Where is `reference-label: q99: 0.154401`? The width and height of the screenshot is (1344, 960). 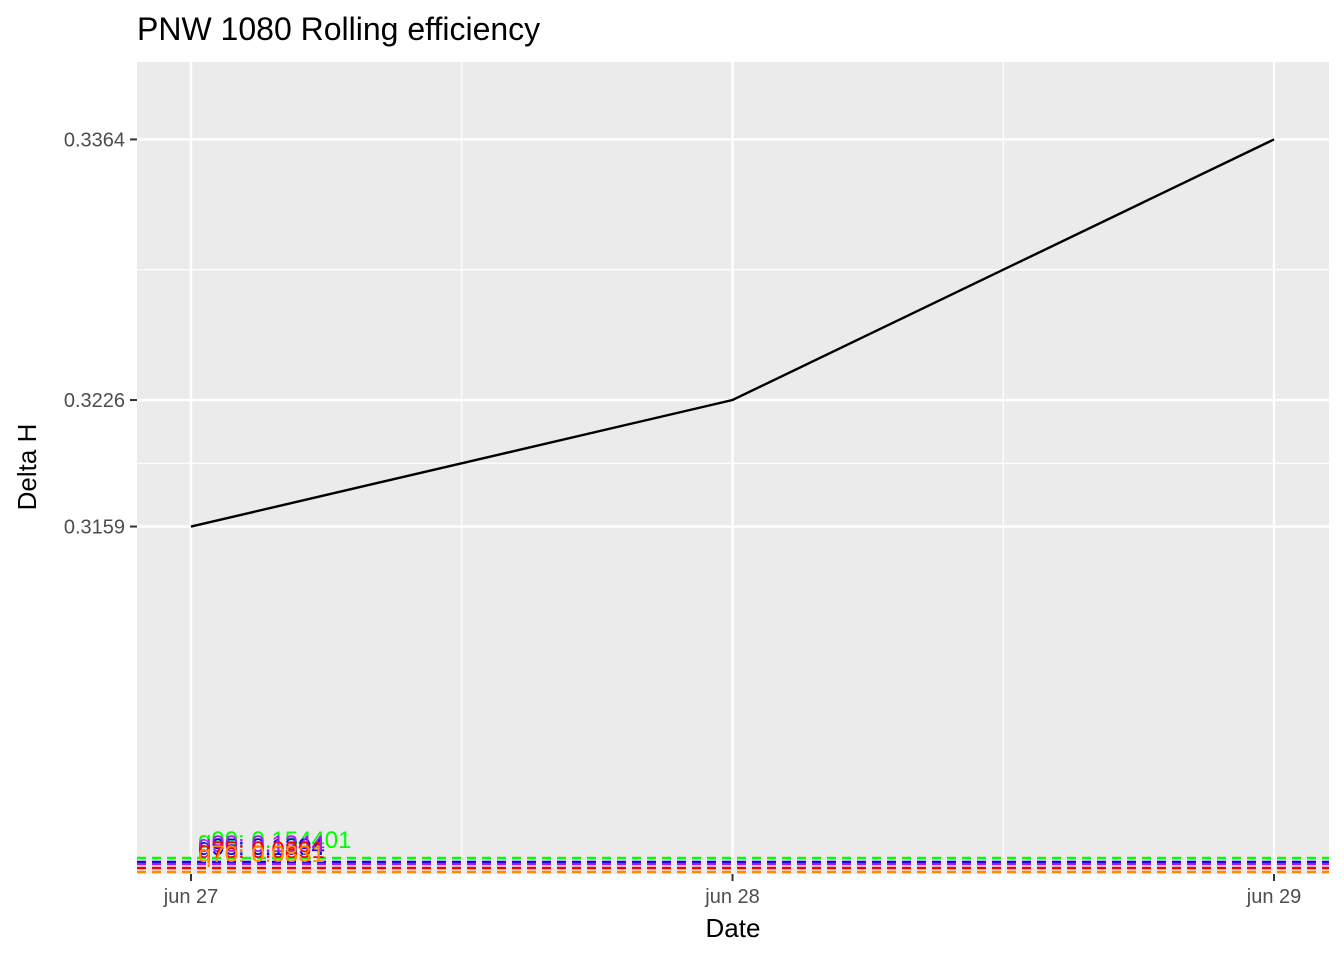
reference-label: q99: 0.154401 is located at coordinates (274, 840).